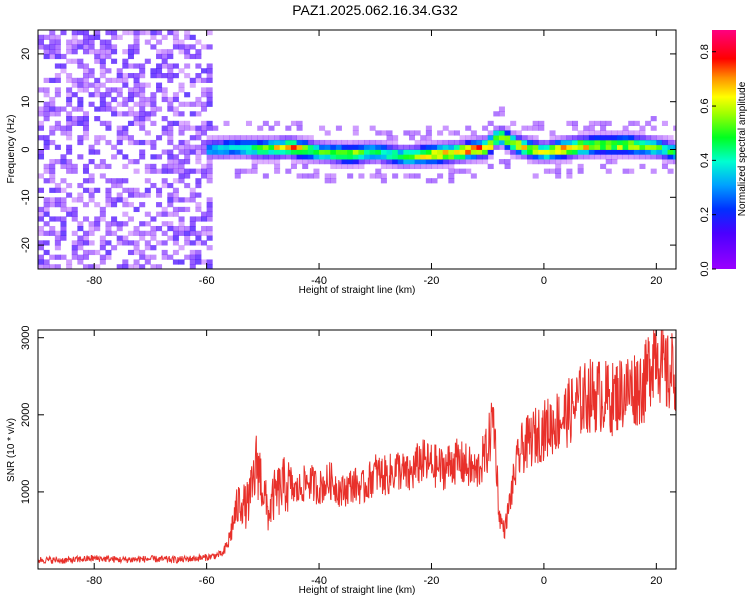  I want to click on colorbar-tick-label: 0.4, so click(705, 160).